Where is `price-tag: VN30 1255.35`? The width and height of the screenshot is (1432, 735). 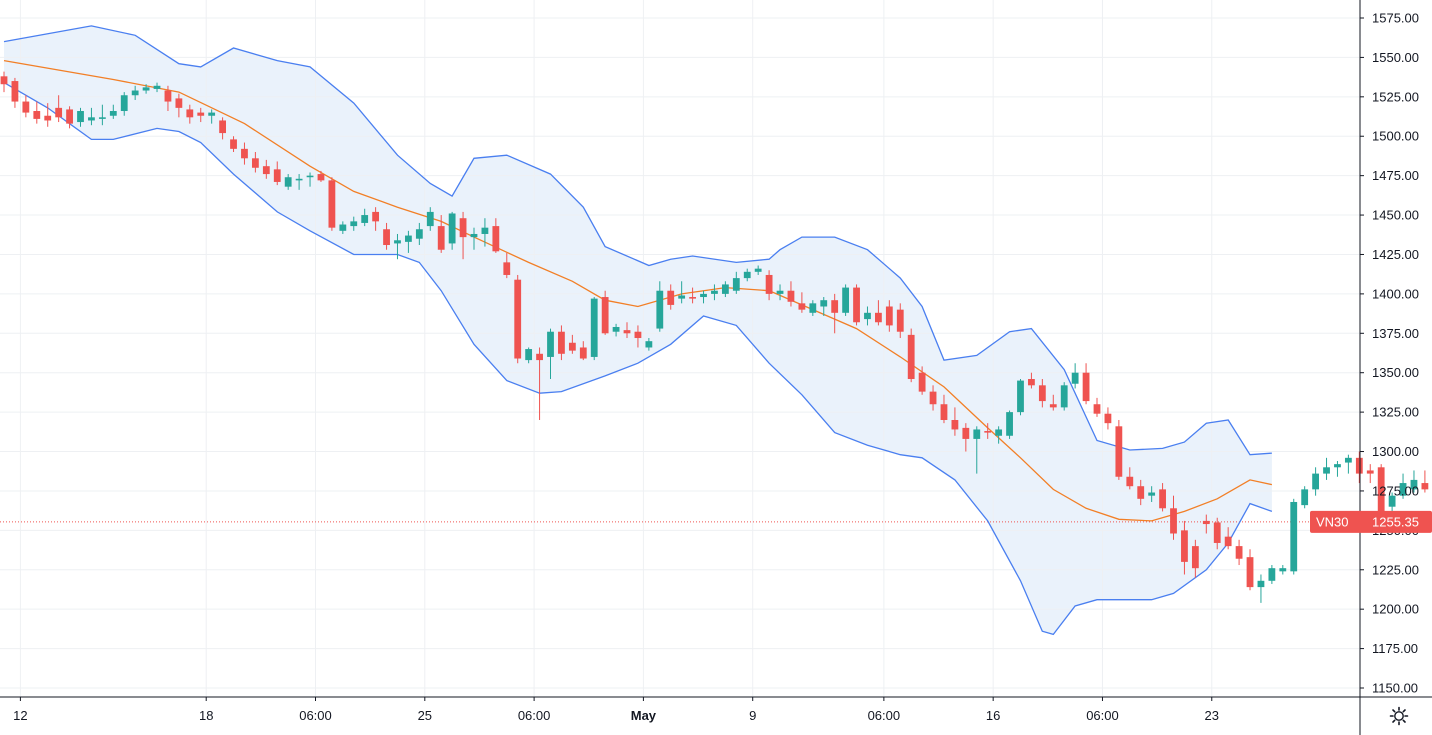
price-tag: VN30 1255.35 is located at coordinates (1371, 521).